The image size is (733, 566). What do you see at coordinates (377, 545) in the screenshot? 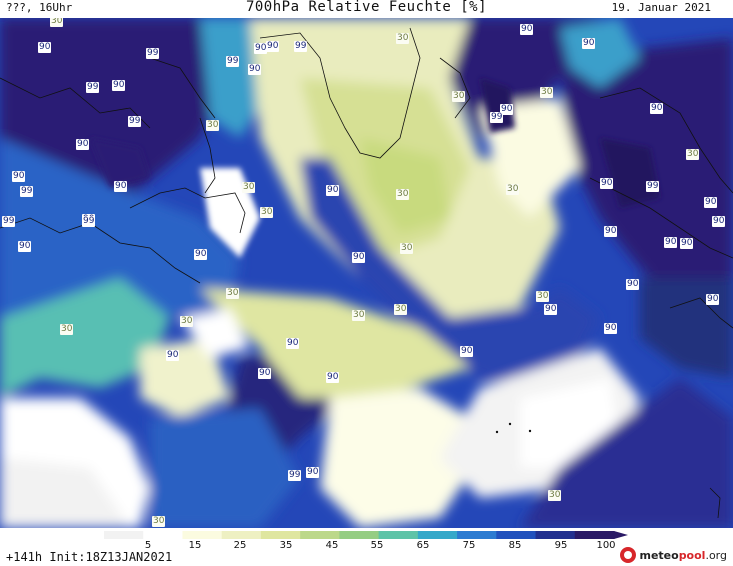
I see `legend-tick: 55` at bounding box center [377, 545].